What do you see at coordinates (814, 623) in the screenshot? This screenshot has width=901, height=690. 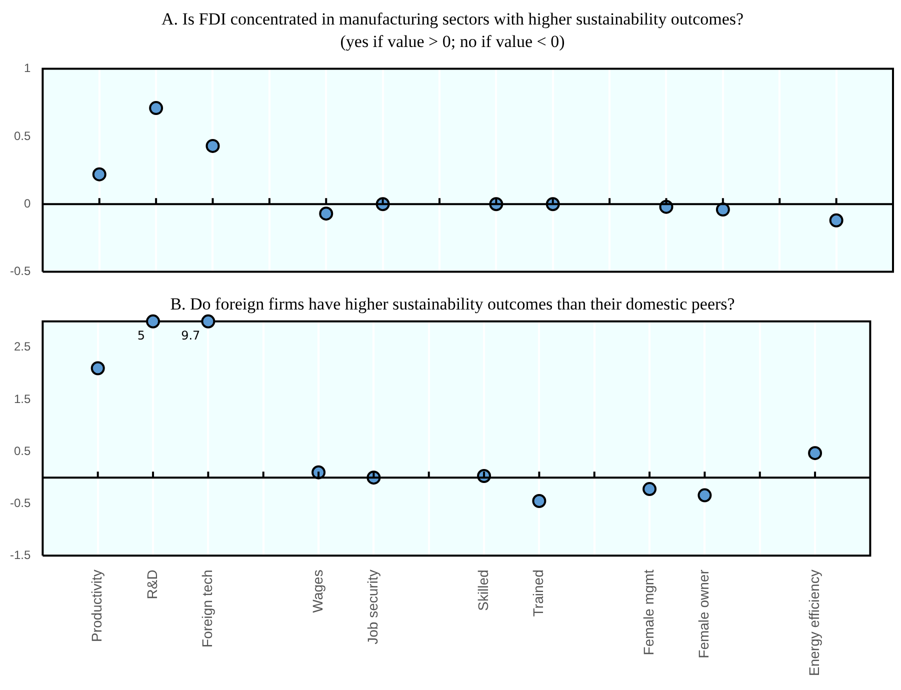 I see `x-tick-label: Energy efficiency` at bounding box center [814, 623].